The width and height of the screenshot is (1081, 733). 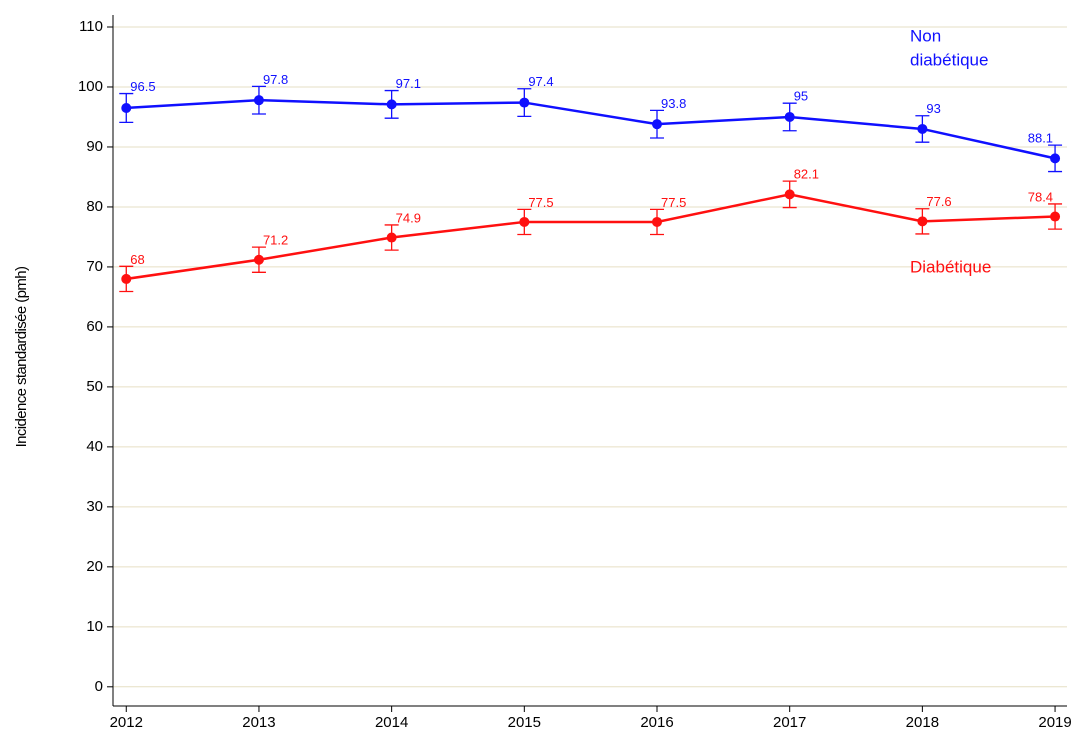 I want to click on data-label: 78.4, so click(x=1040, y=196).